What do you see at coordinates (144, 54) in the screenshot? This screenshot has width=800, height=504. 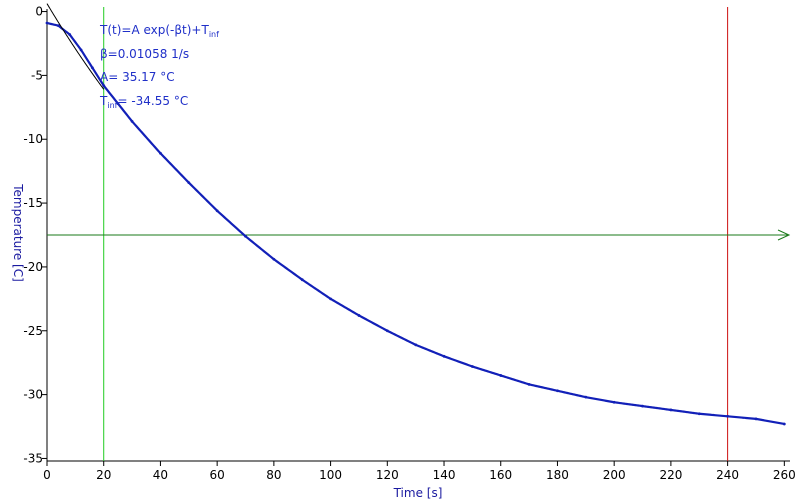 I see `annotation-beta: β=0.01058 1/s` at bounding box center [144, 54].